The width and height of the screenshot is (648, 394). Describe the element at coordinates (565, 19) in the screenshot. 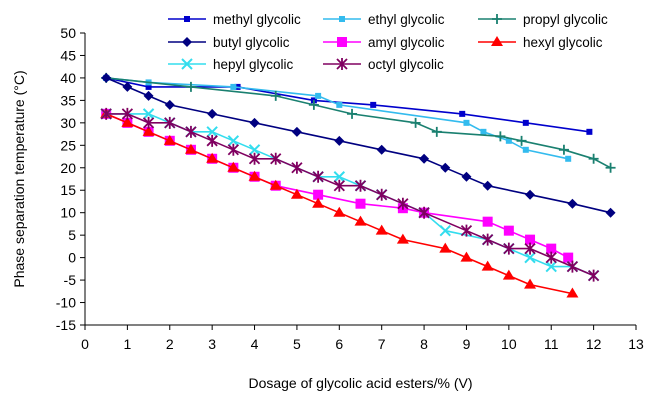

I see `legend-label: propyl glycolic` at that location.